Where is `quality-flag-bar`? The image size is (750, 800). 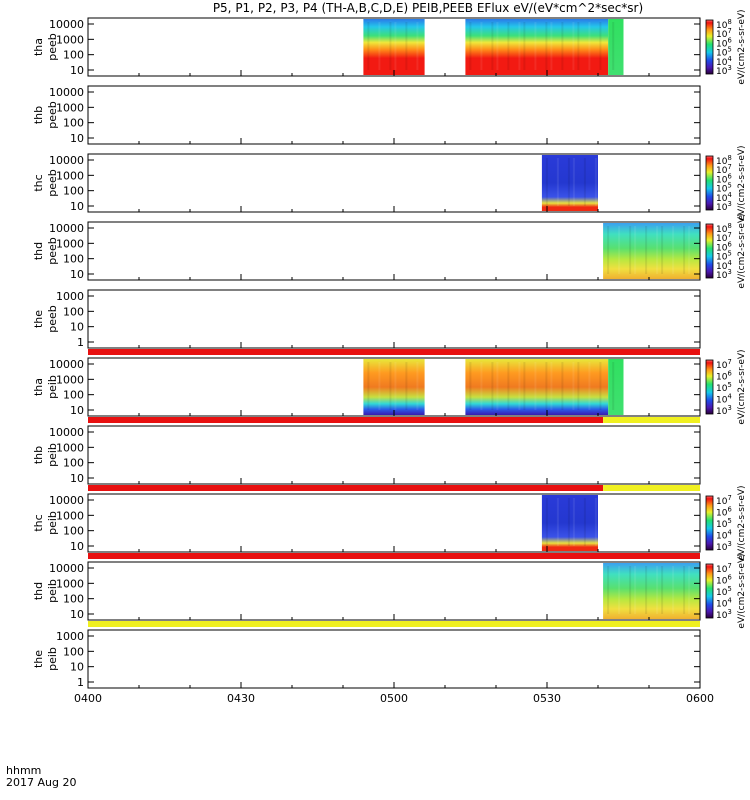
quality-flag-bar is located at coordinates (394, 420).